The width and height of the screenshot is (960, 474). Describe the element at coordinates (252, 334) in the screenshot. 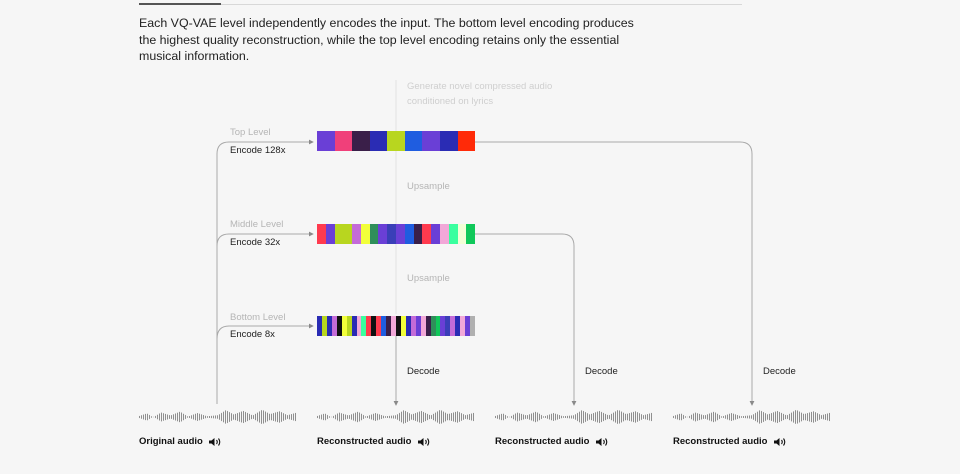

I see `bottom-level-encode: Encode 8x` at that location.